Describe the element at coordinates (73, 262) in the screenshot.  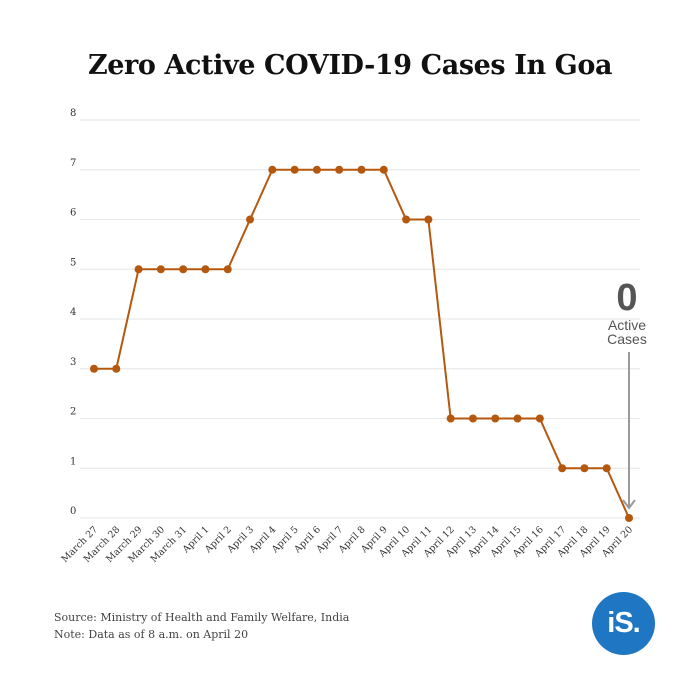
I see `y-tick-label: 5` at that location.